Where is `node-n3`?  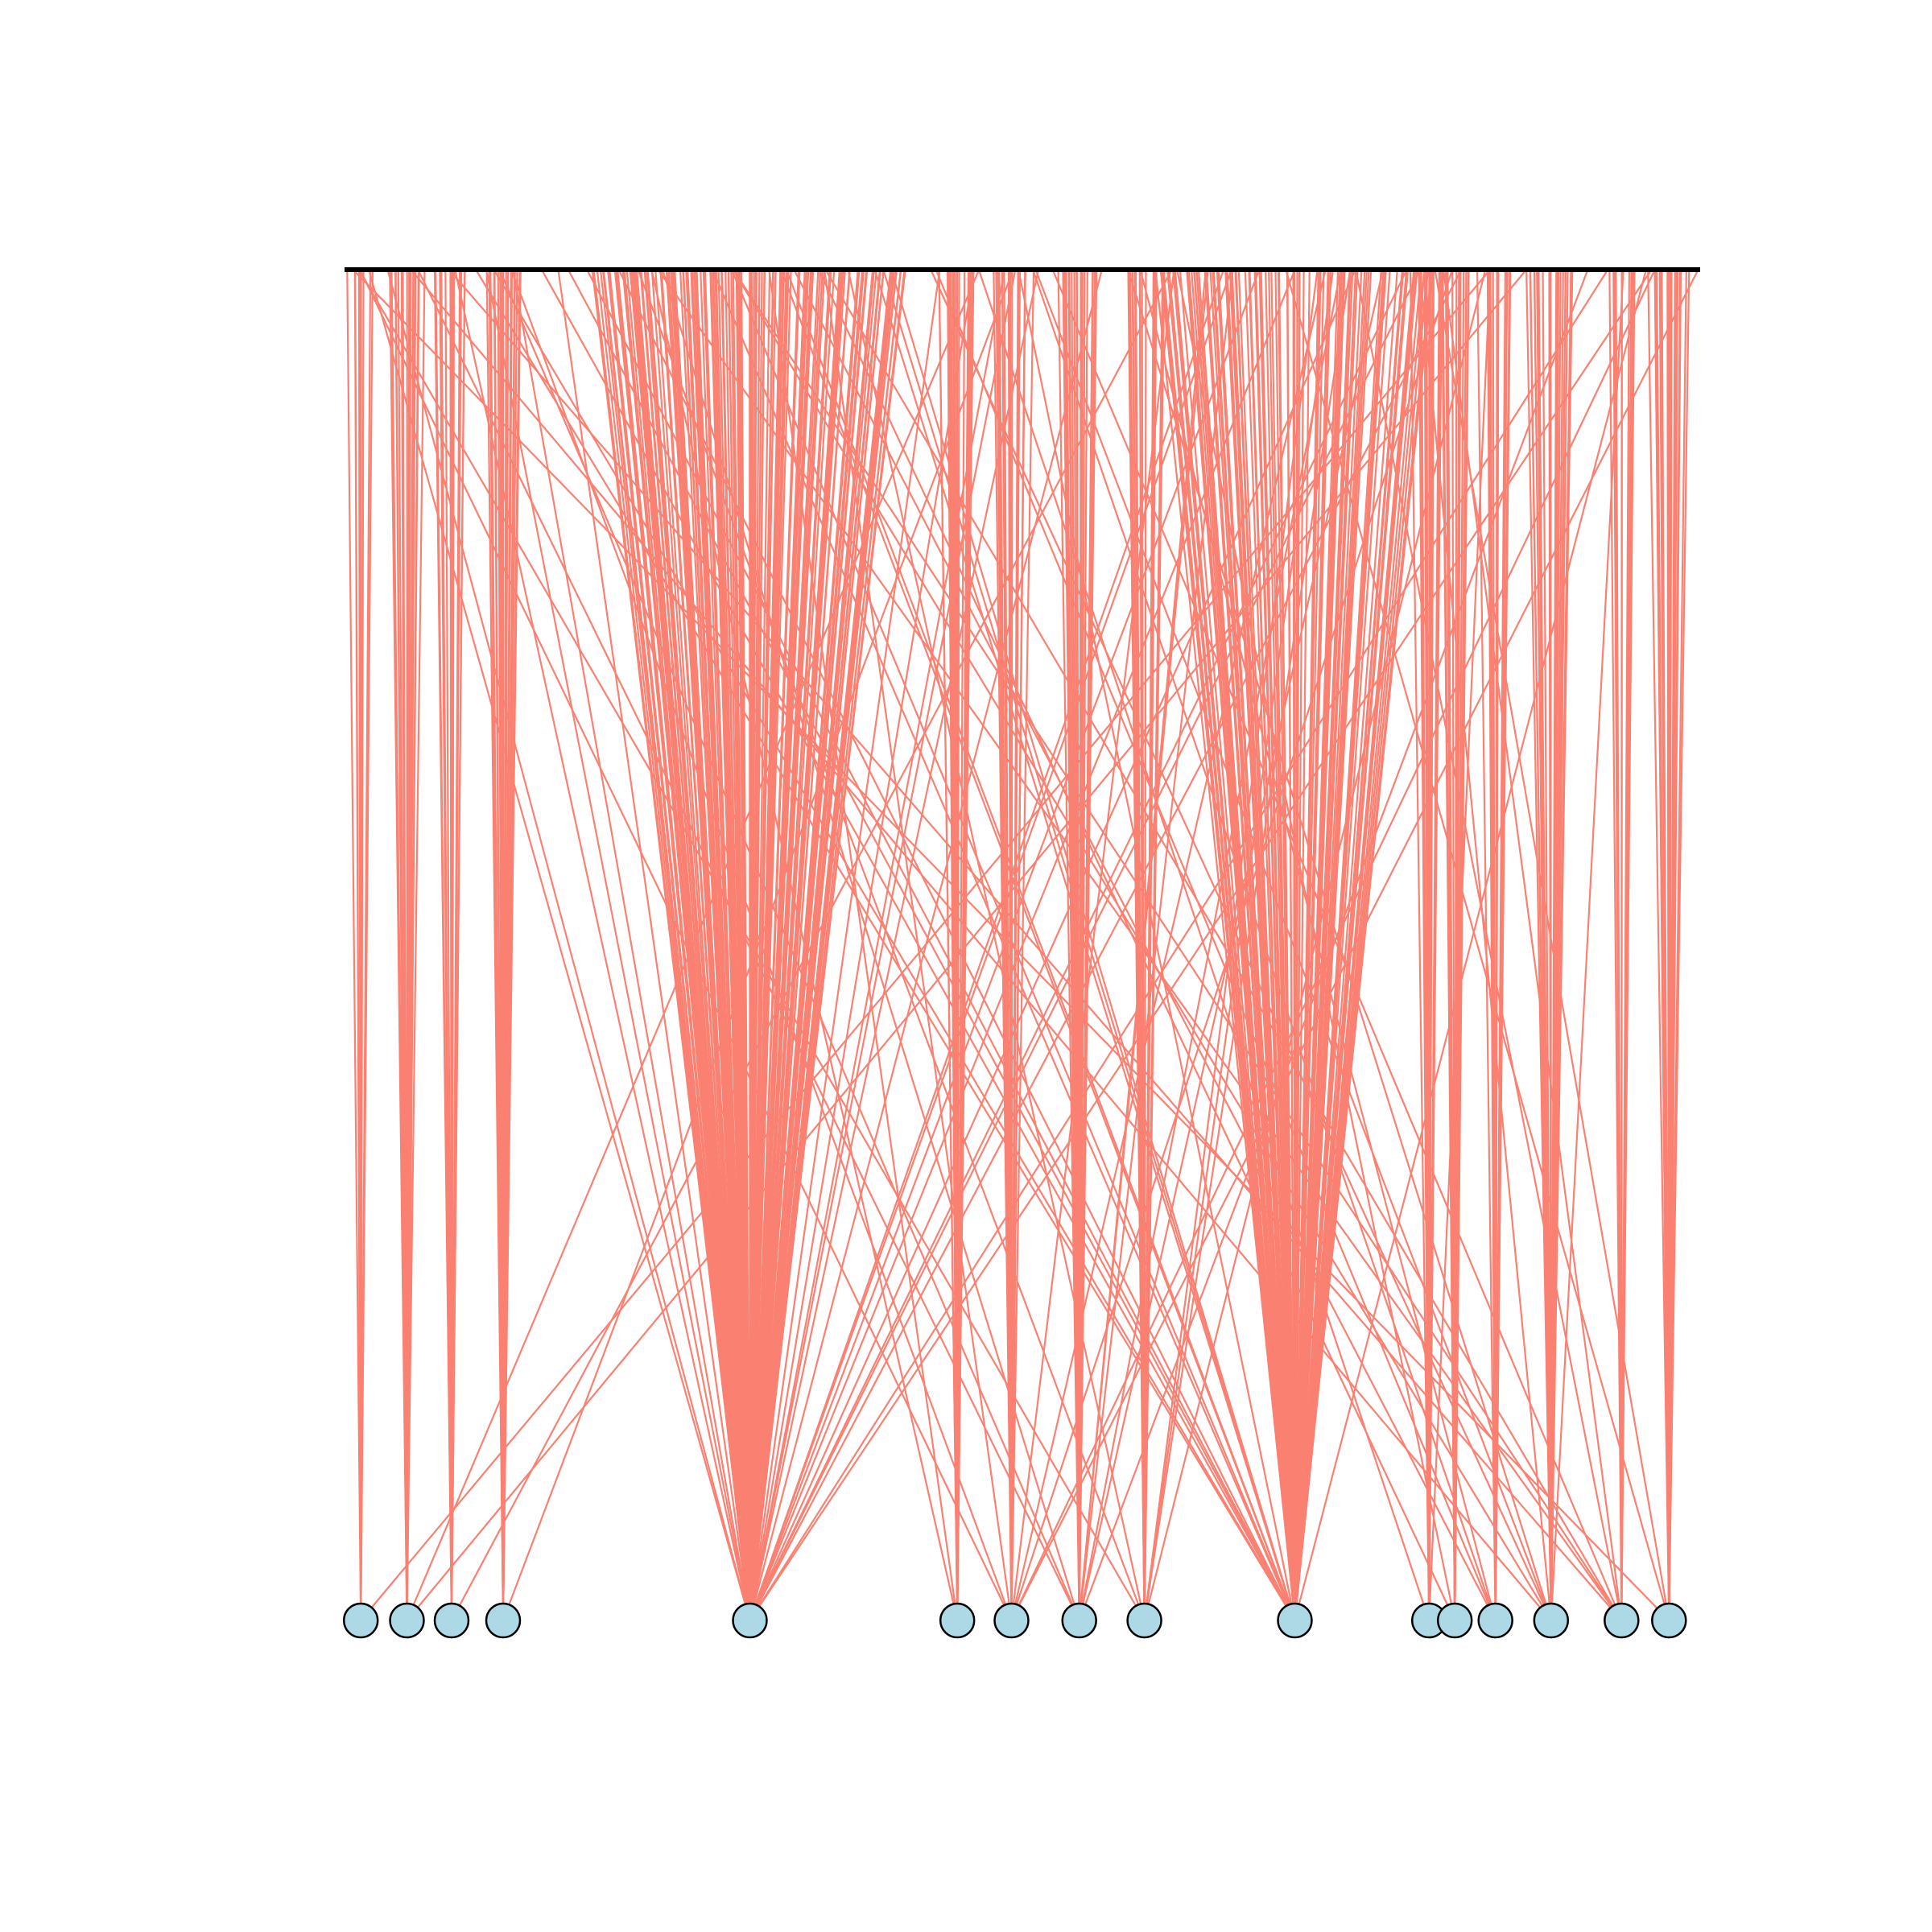
node-n3 is located at coordinates (451, 1620).